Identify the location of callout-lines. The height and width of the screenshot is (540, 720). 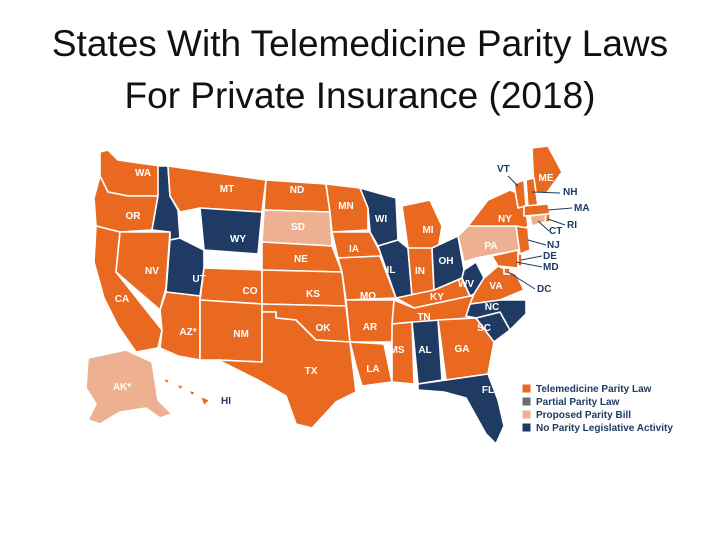
(540, 232).